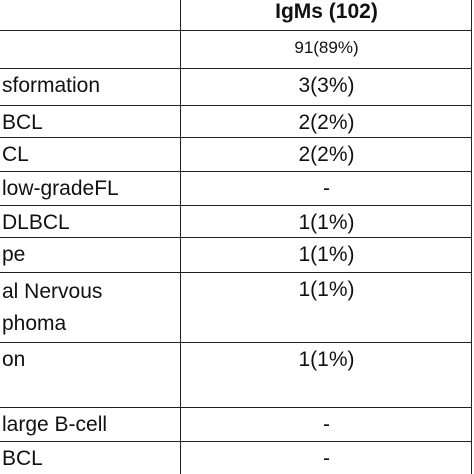  I want to click on row-value: 91(89%), so click(326, 47).